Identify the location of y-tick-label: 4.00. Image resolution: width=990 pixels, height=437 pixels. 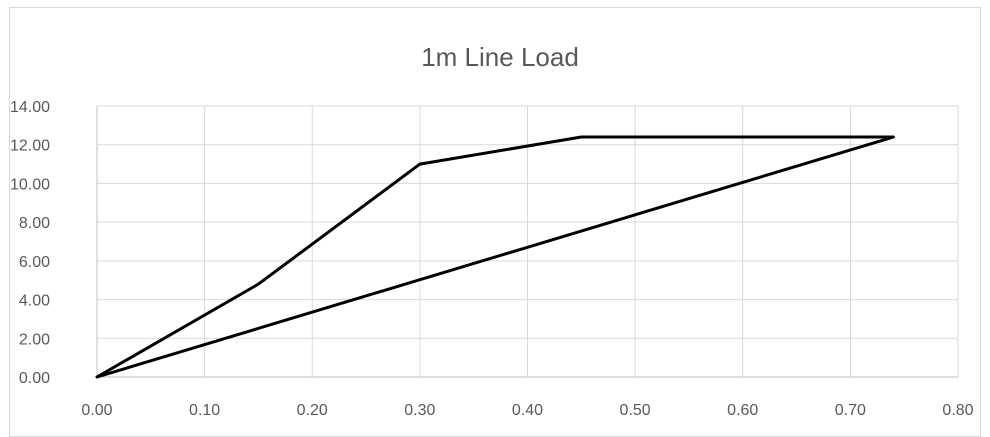
(34, 301).